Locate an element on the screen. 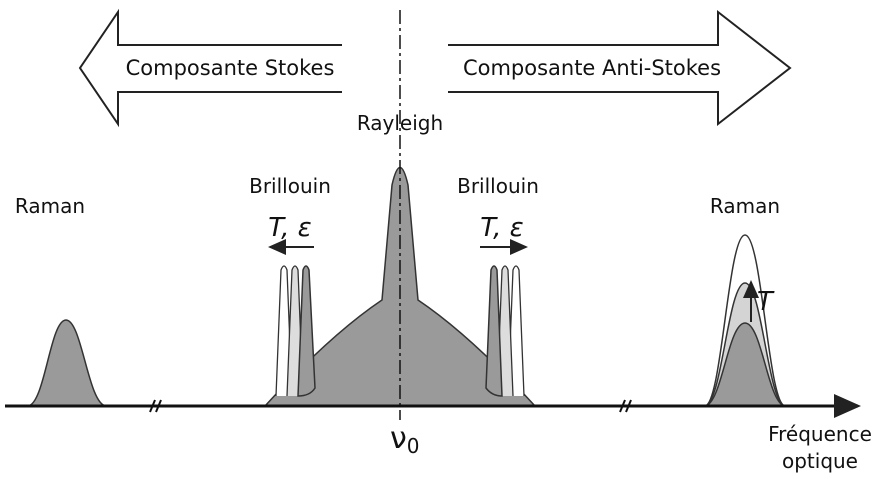  shift-label: T is located at coordinates (766, 302).